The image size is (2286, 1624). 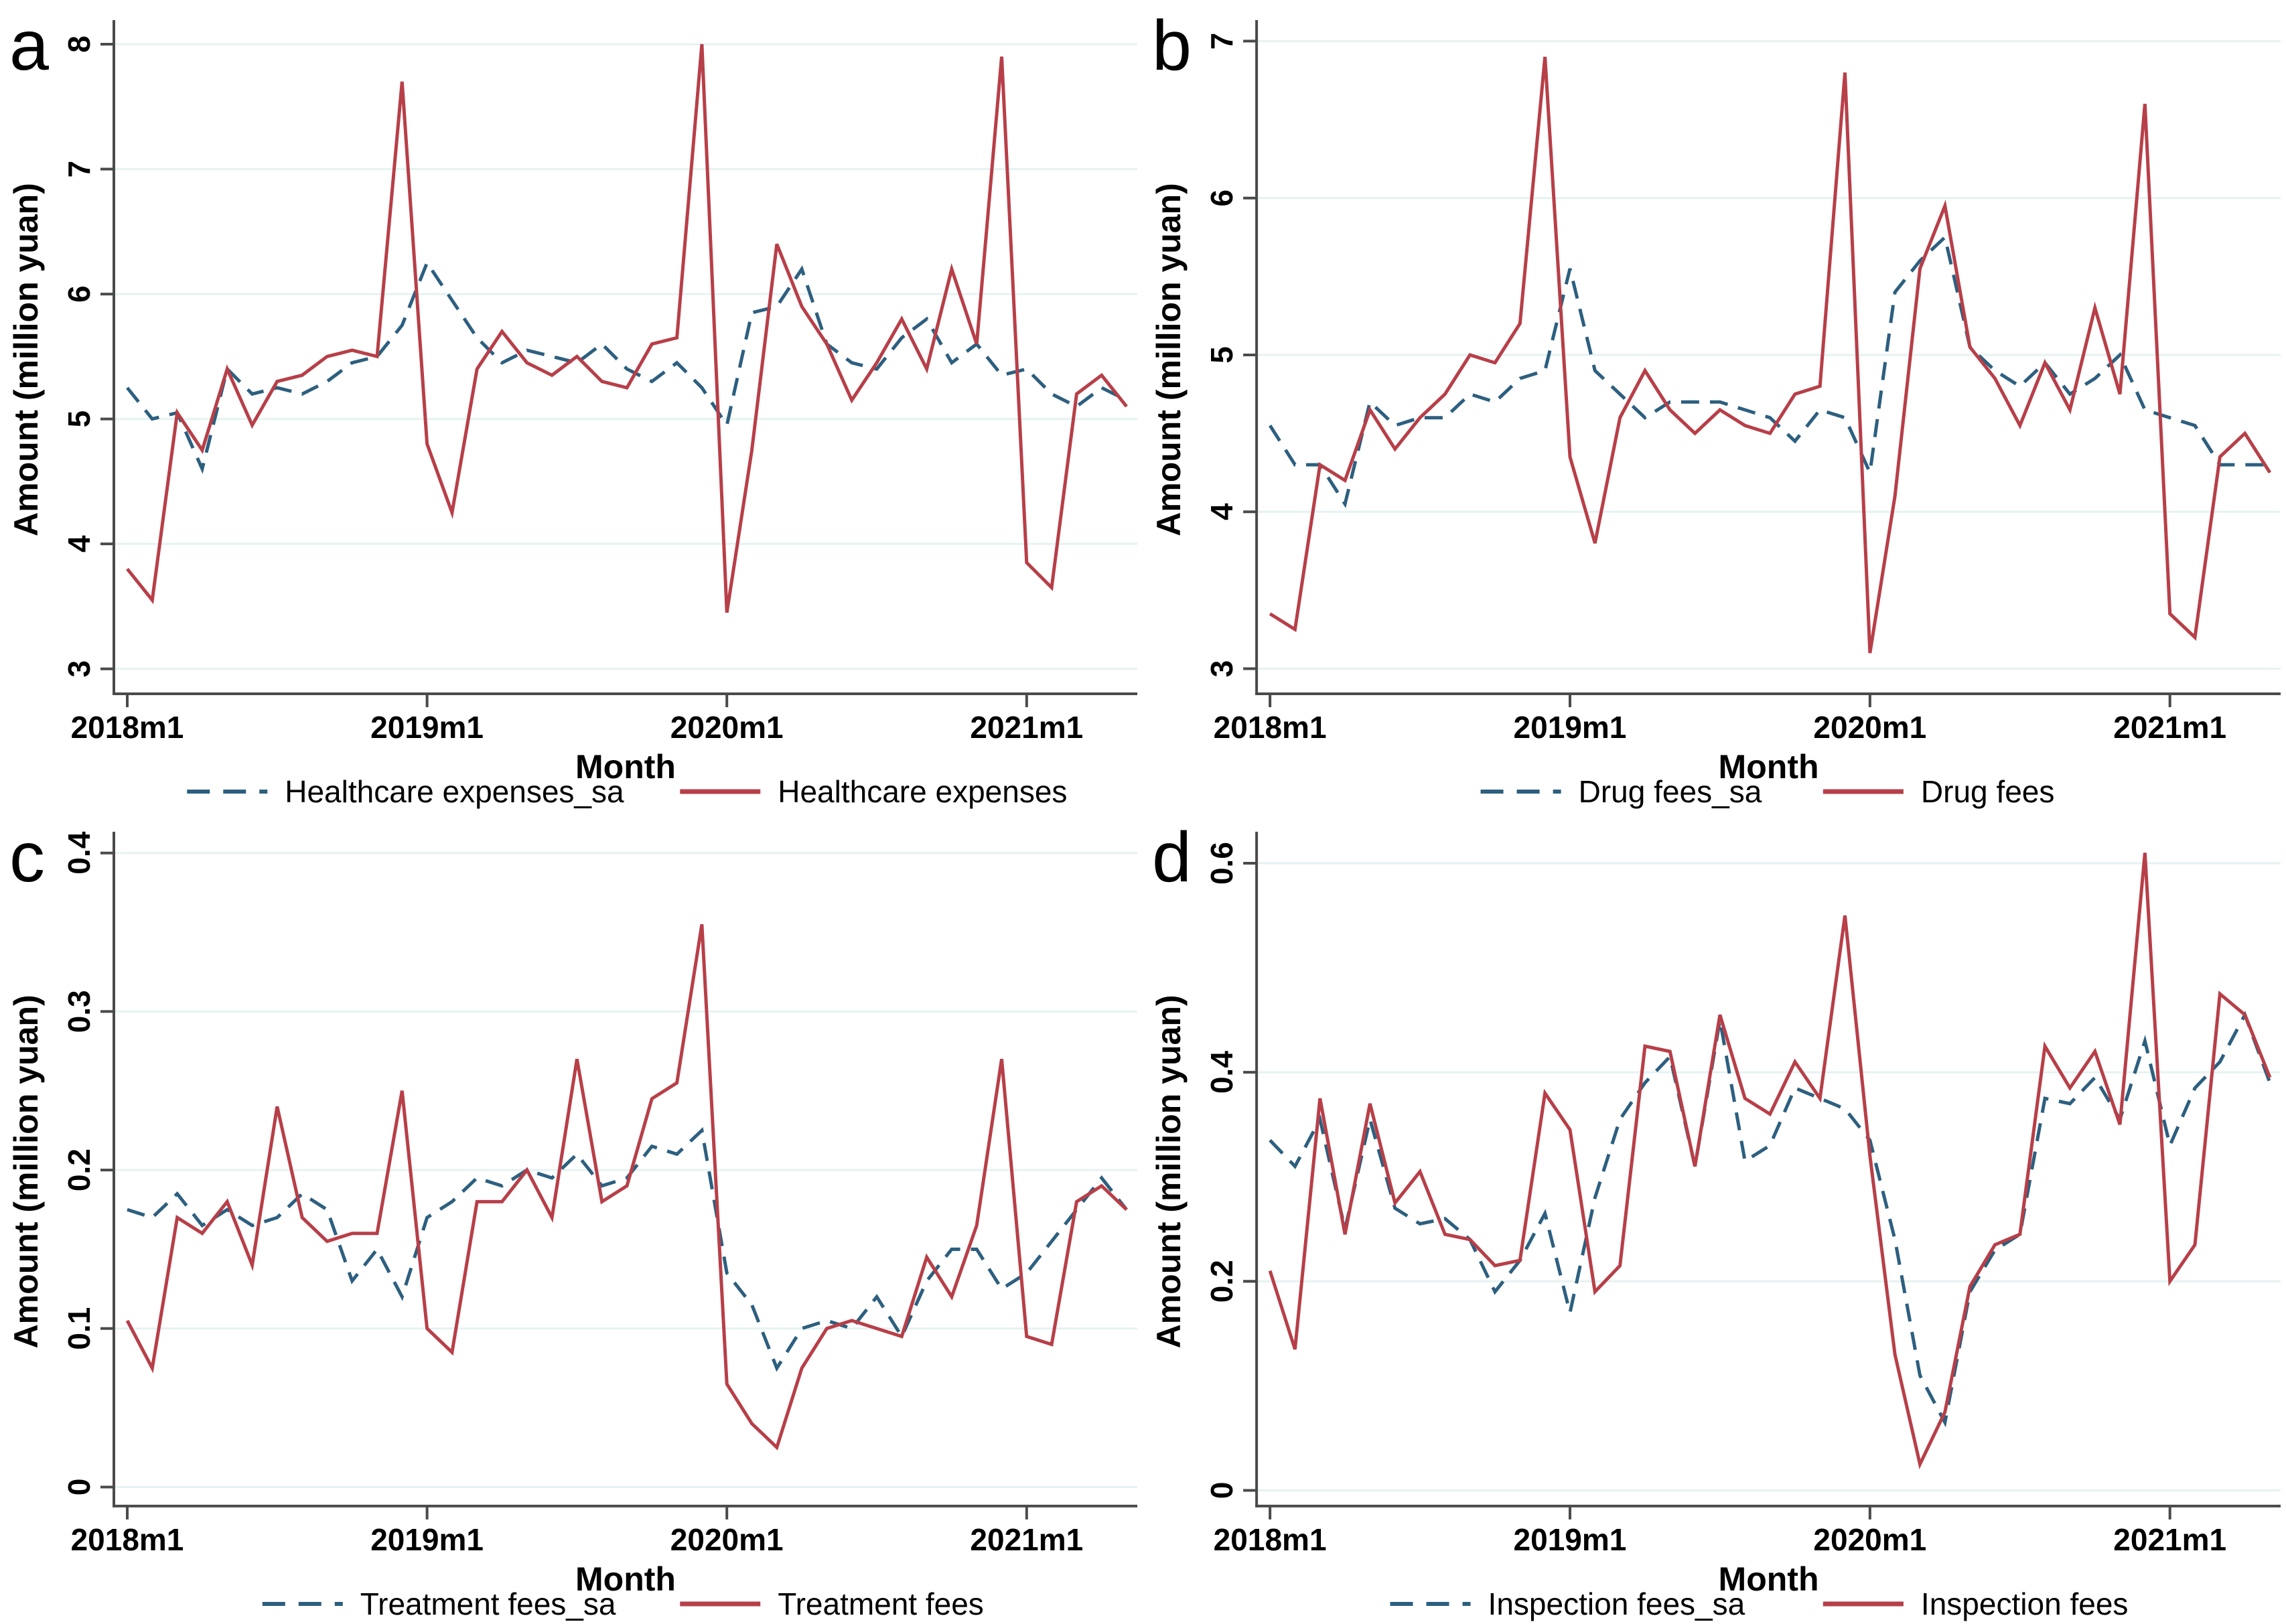 I want to click on legend-label: Inspection fees_sa, so click(x=1616, y=1603).